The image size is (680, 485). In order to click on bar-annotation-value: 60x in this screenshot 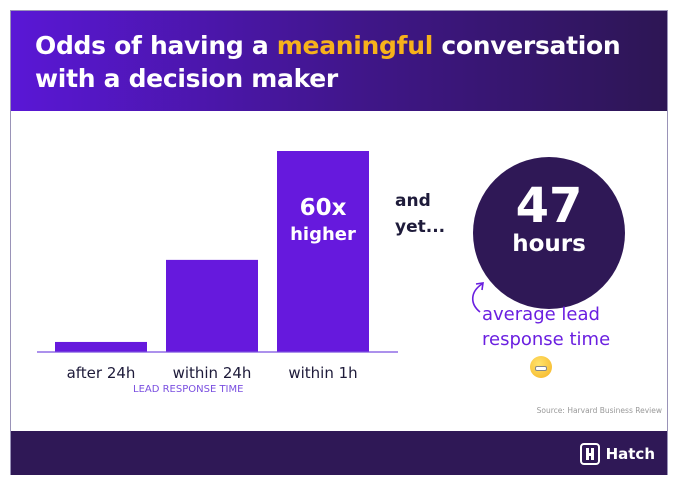, I will do `click(323, 208)`.